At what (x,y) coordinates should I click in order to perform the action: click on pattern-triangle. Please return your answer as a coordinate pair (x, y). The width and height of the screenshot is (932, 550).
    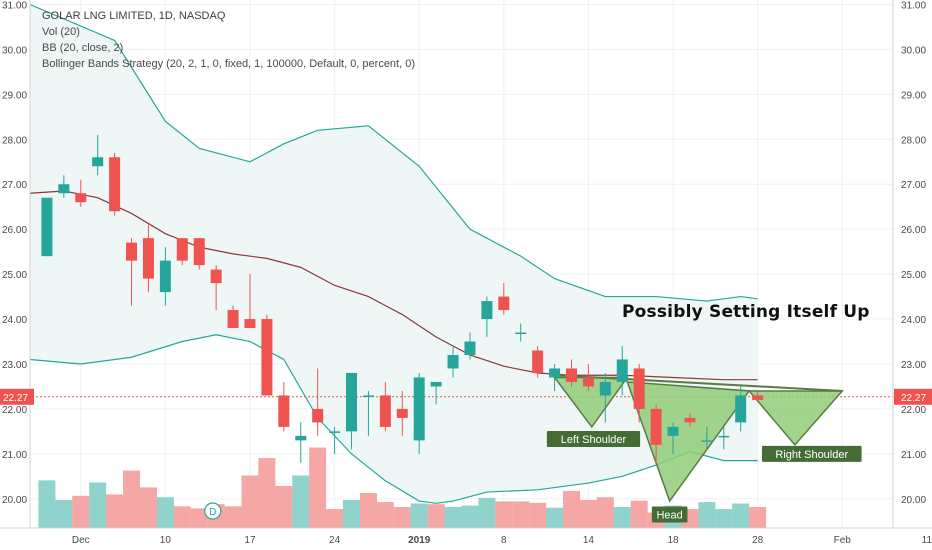
    Looking at the image, I should click on (795, 418).